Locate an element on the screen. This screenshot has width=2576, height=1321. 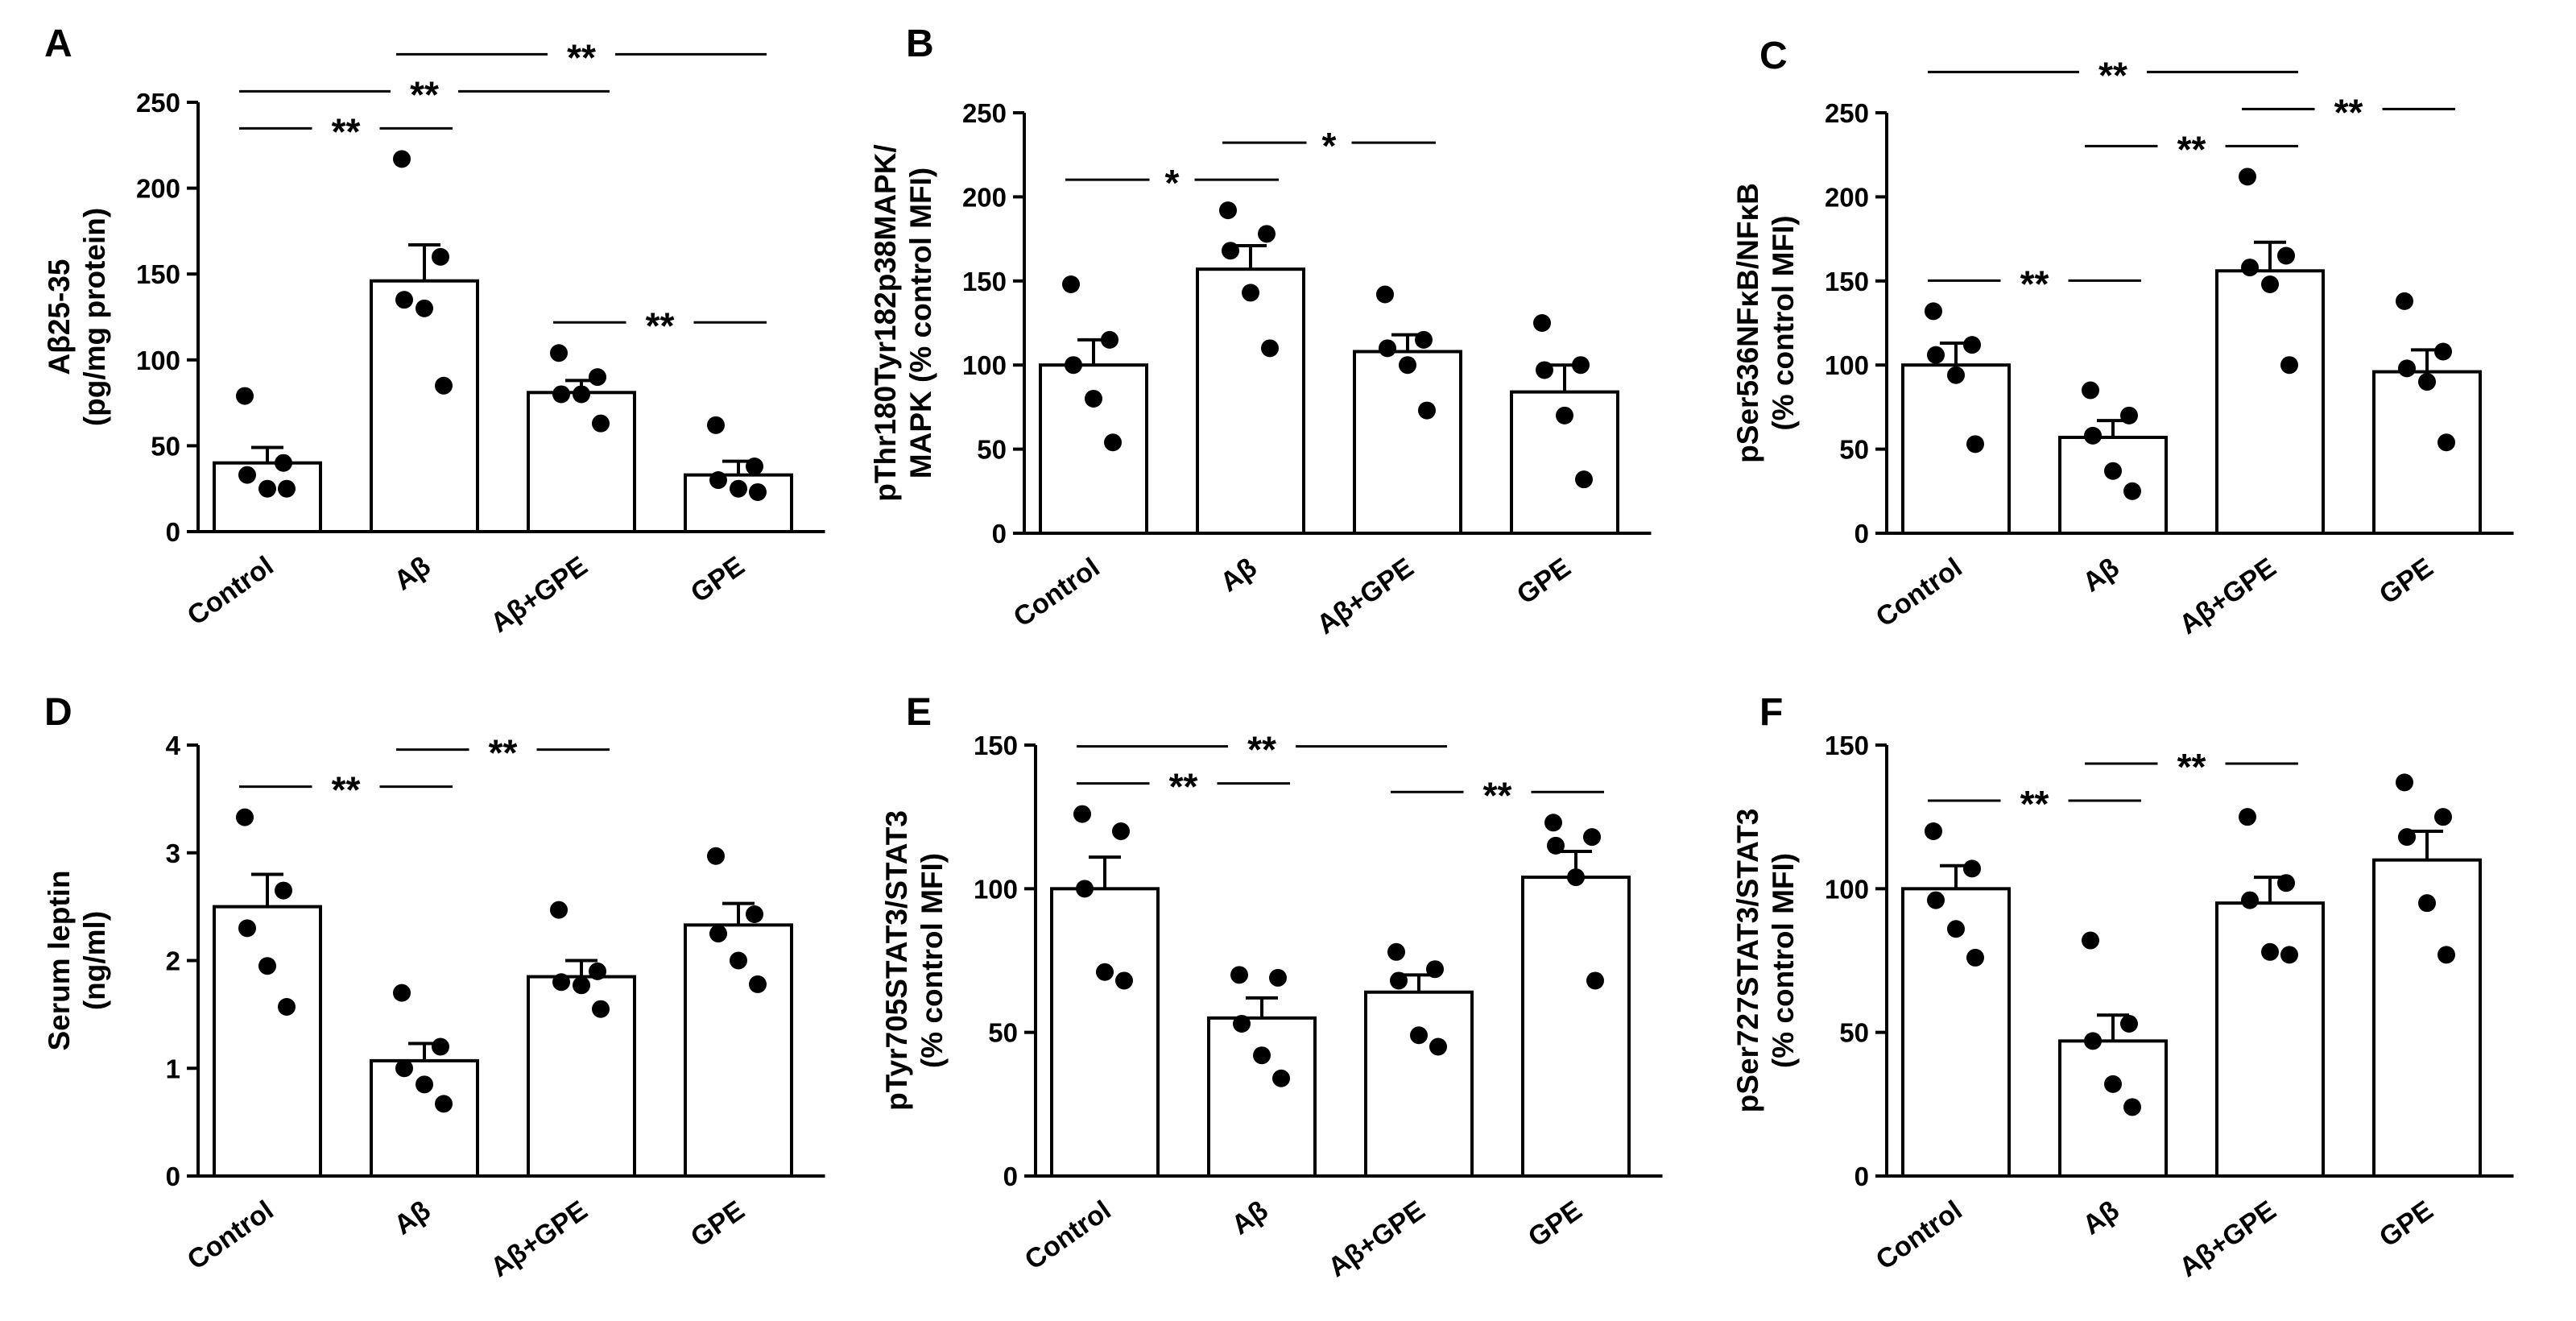
y-axis-label: pSer536NFκB/NFκB is located at coordinates (1747, 323).